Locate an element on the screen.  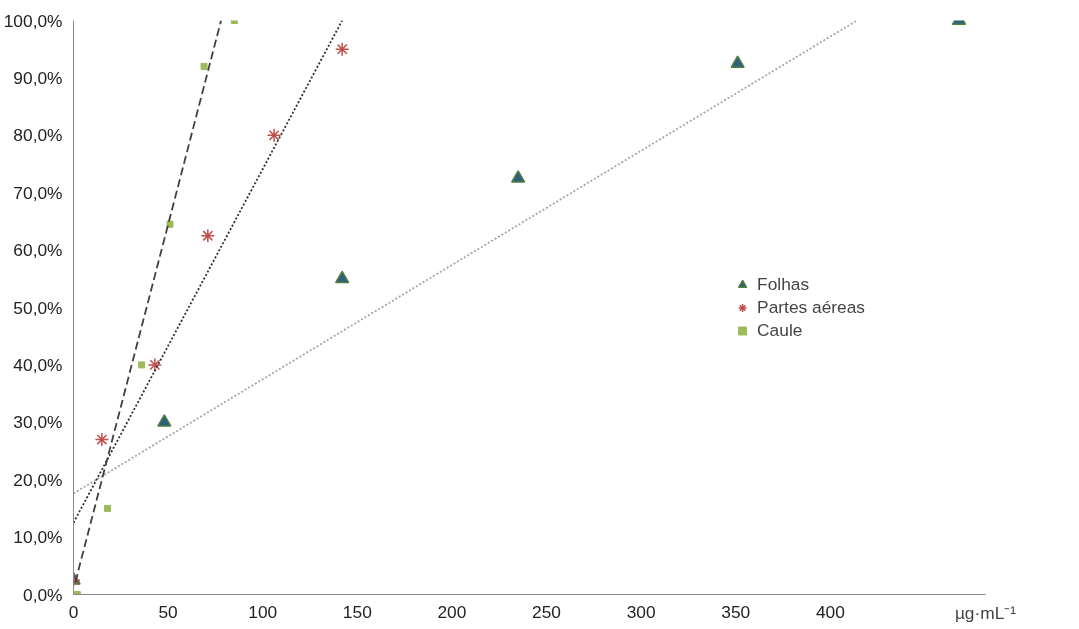
y-tick-label: 100,0% is located at coordinates (33, 20).